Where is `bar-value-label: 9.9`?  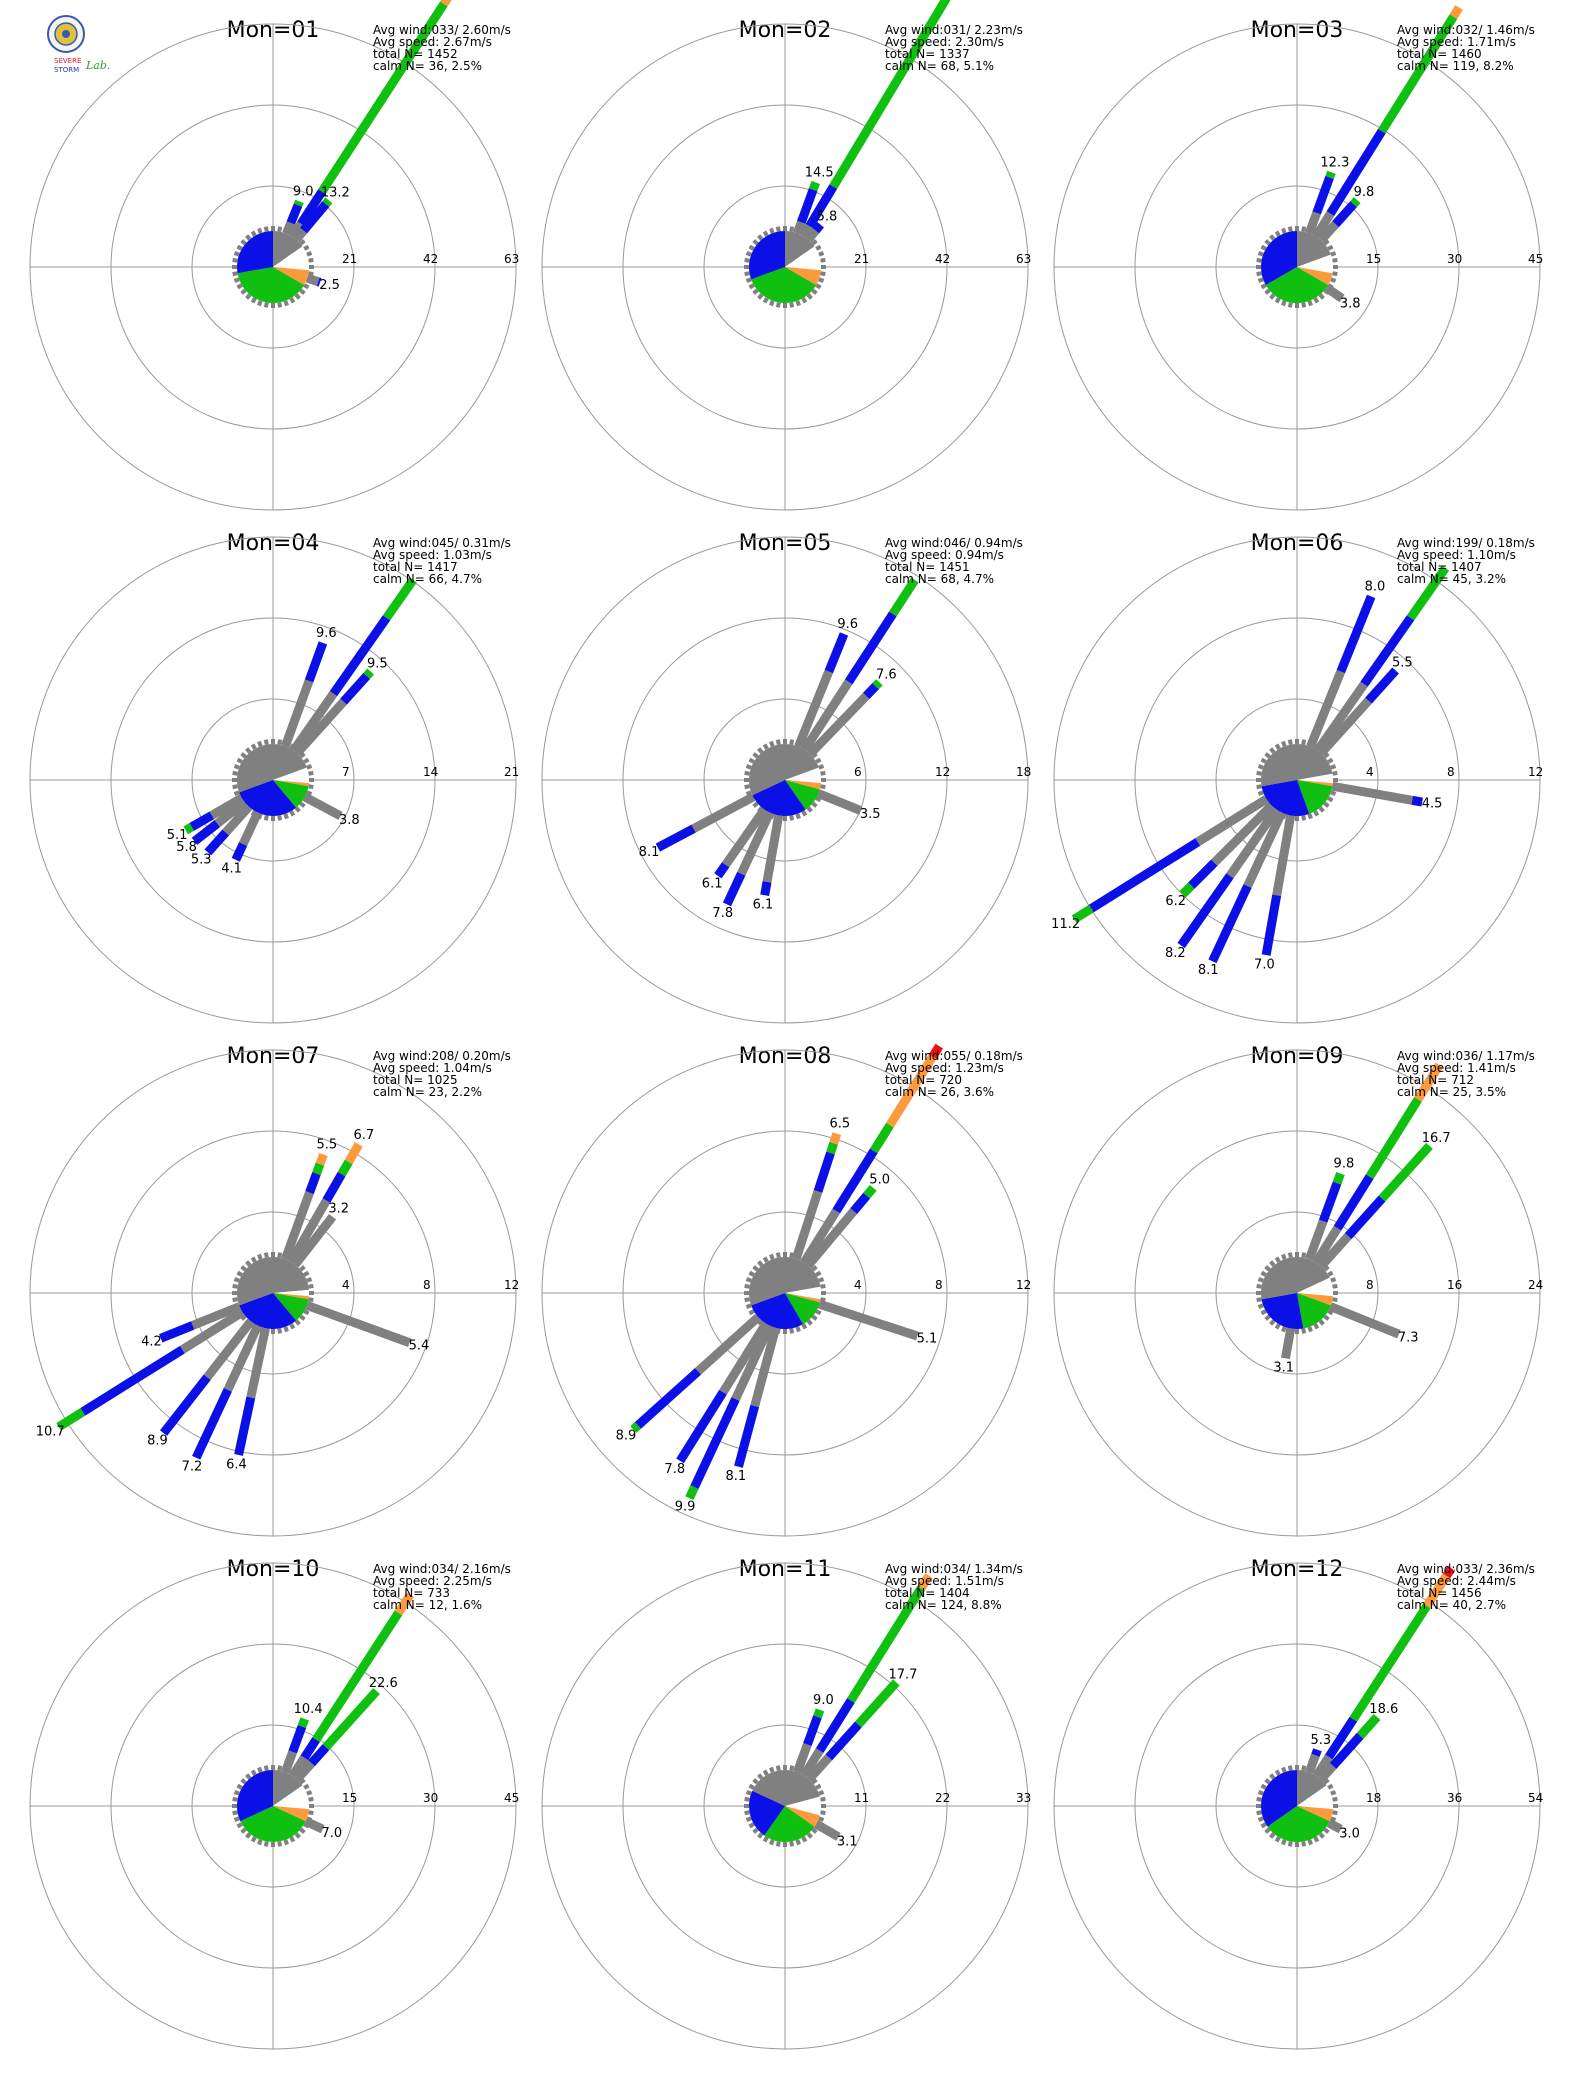
bar-value-label: 9.9 is located at coordinates (685, 1507).